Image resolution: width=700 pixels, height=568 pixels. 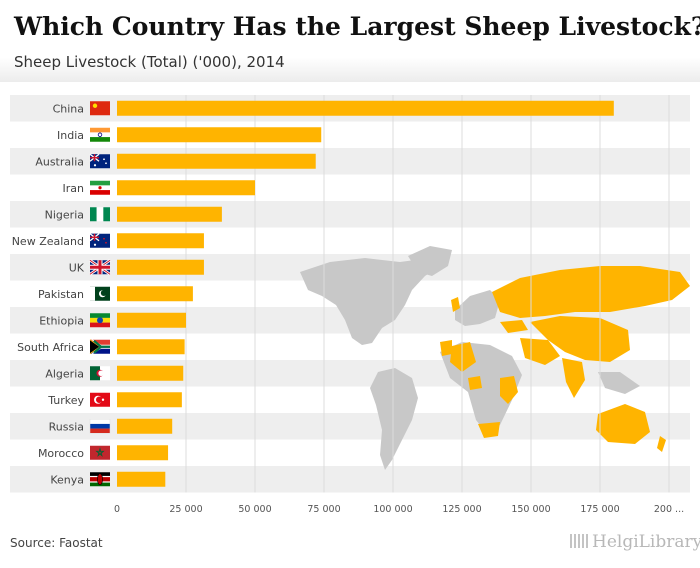 What do you see at coordinates (455, 304) in the screenshot?
I see `map-uk` at bounding box center [455, 304].